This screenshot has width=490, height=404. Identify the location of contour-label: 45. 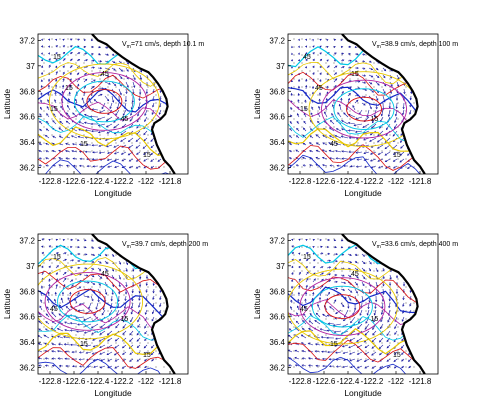
(105, 74).